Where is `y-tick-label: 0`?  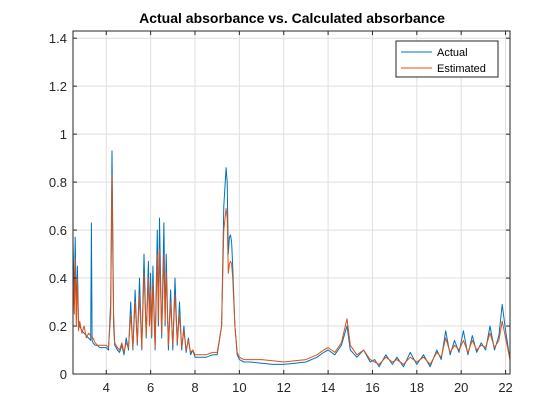 y-tick-label: 0 is located at coordinates (63, 374).